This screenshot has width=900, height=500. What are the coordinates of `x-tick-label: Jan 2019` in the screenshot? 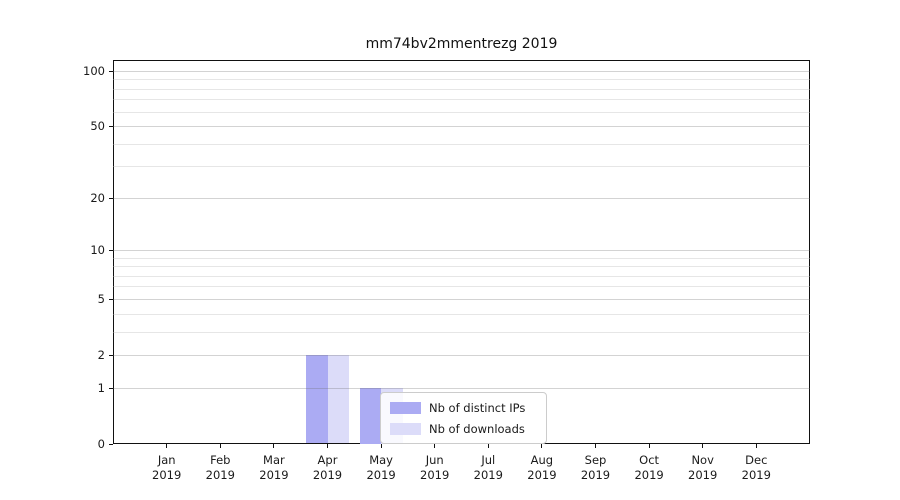 It's located at (167, 467).